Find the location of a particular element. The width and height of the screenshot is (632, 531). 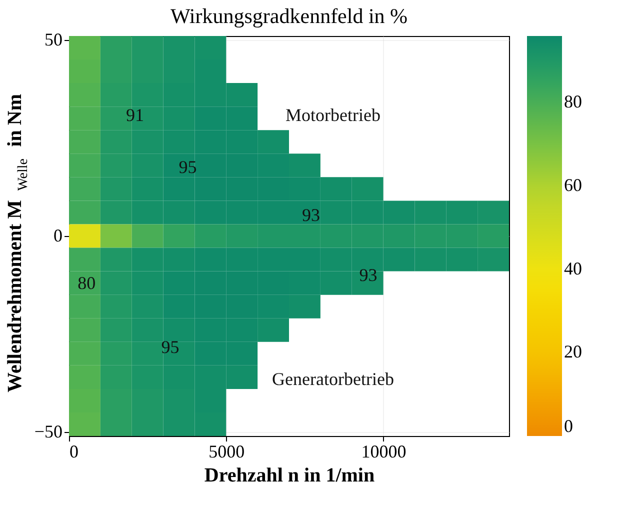

annotation: 80 is located at coordinates (87, 283).